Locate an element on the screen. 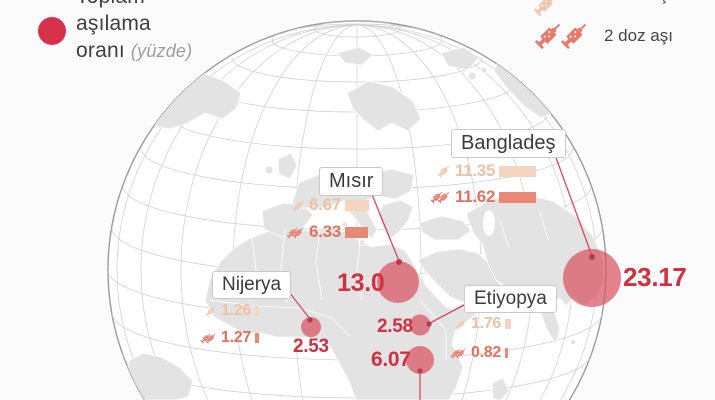  land-madagascar is located at coordinates (500, 388).